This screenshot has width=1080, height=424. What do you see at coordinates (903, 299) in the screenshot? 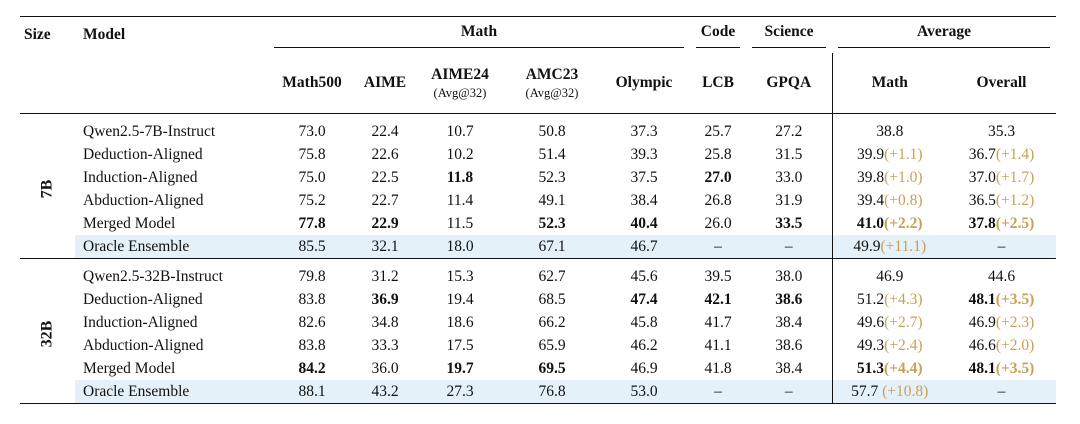
I see `gain-delta: (+4.3)` at bounding box center [903, 299].